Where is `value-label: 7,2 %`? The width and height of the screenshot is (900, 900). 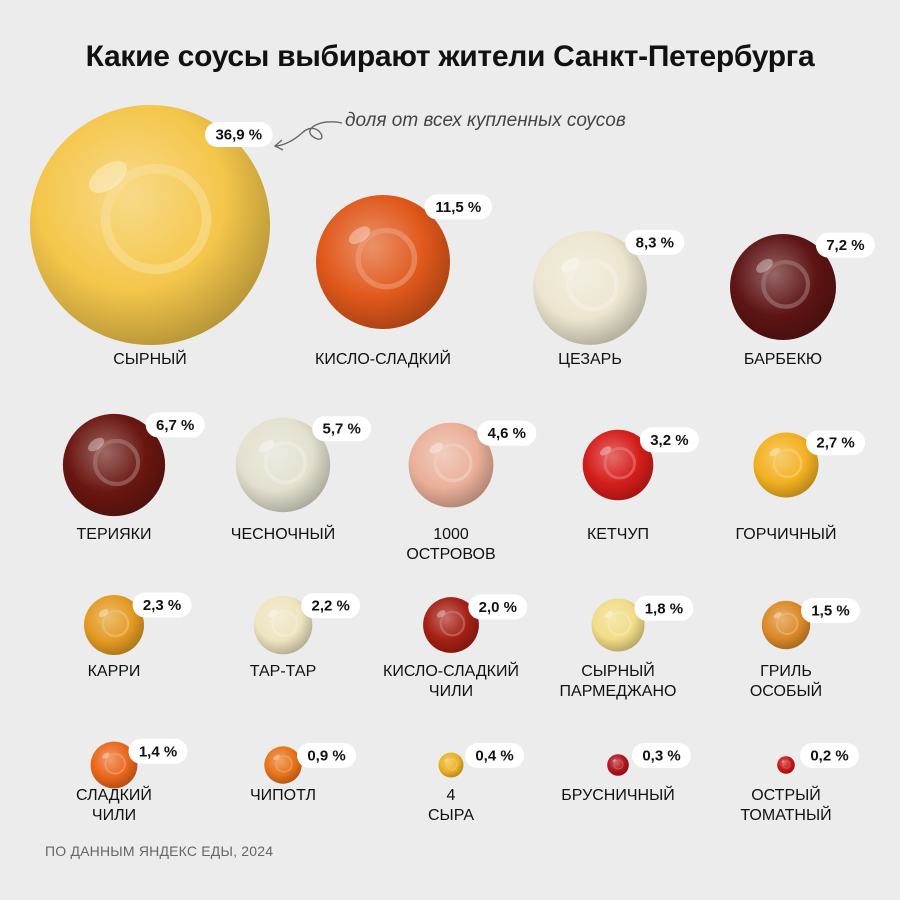 value-label: 7,2 % is located at coordinates (845, 245).